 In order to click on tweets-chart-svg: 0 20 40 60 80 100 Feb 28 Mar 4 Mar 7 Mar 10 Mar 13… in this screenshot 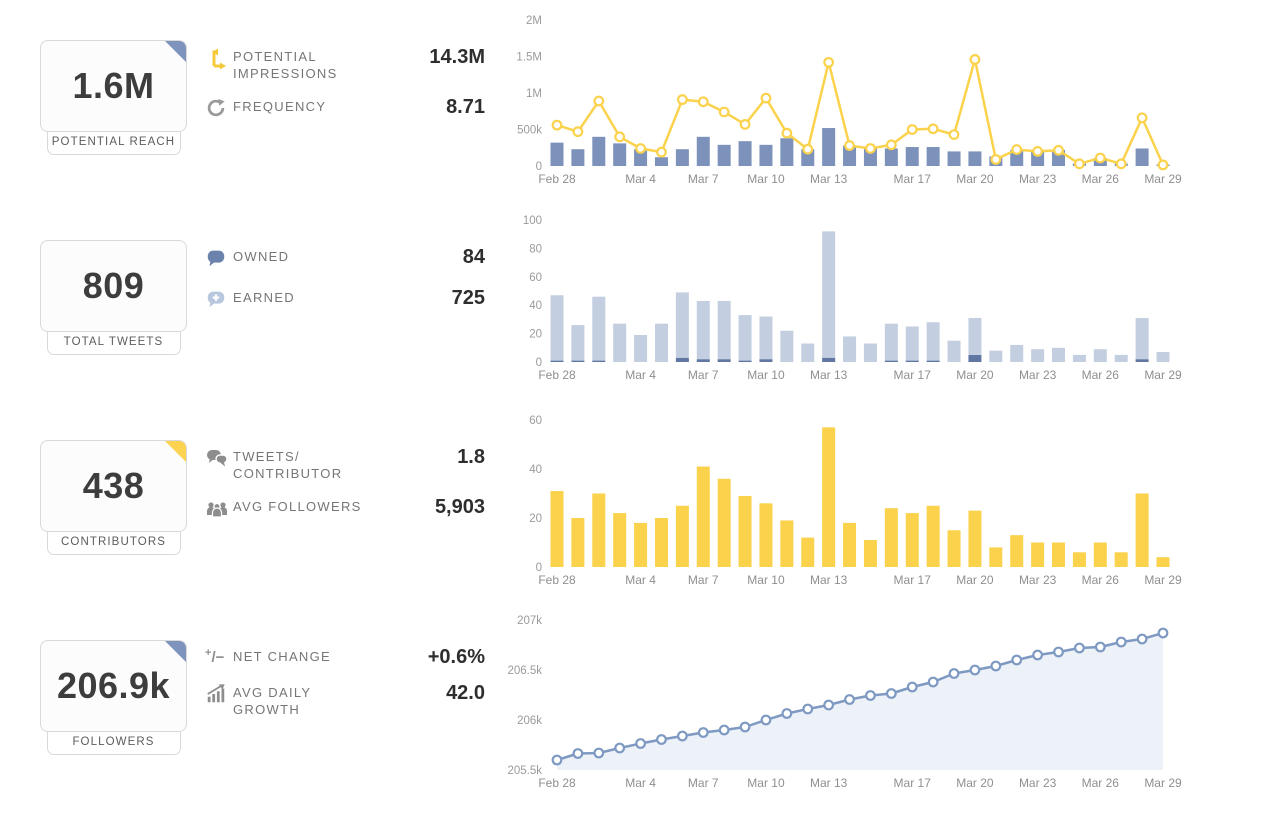, I will do `click(852, 298)`.